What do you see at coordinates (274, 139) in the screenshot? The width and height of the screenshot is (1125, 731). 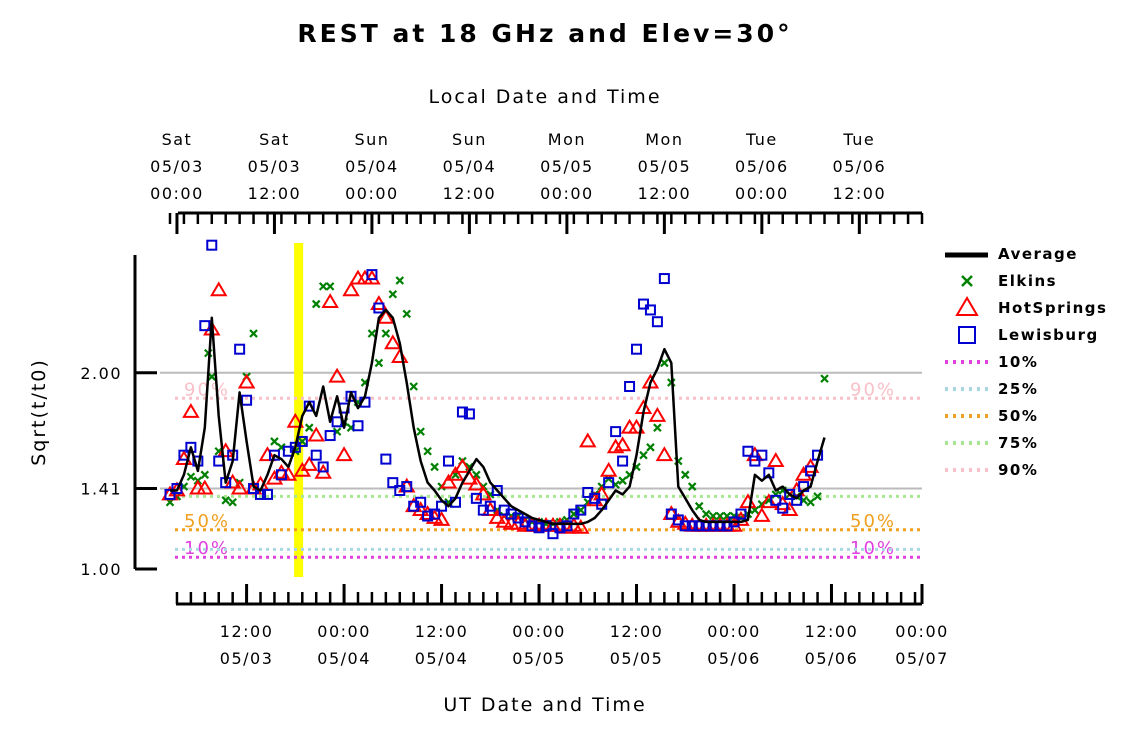 I see `top-tick-day: Sat` at bounding box center [274, 139].